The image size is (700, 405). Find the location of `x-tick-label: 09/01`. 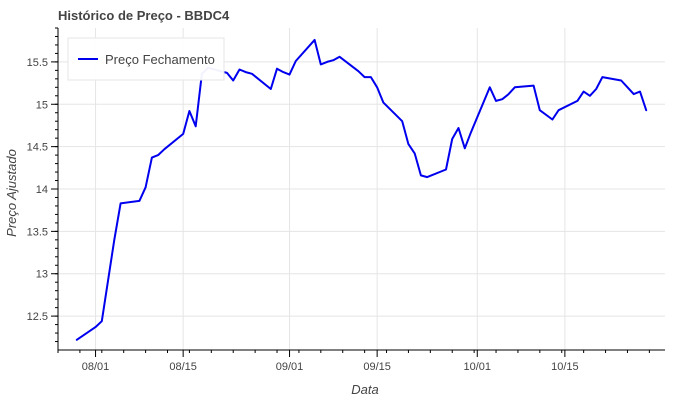

x-tick-label: 09/01 is located at coordinates (290, 367).